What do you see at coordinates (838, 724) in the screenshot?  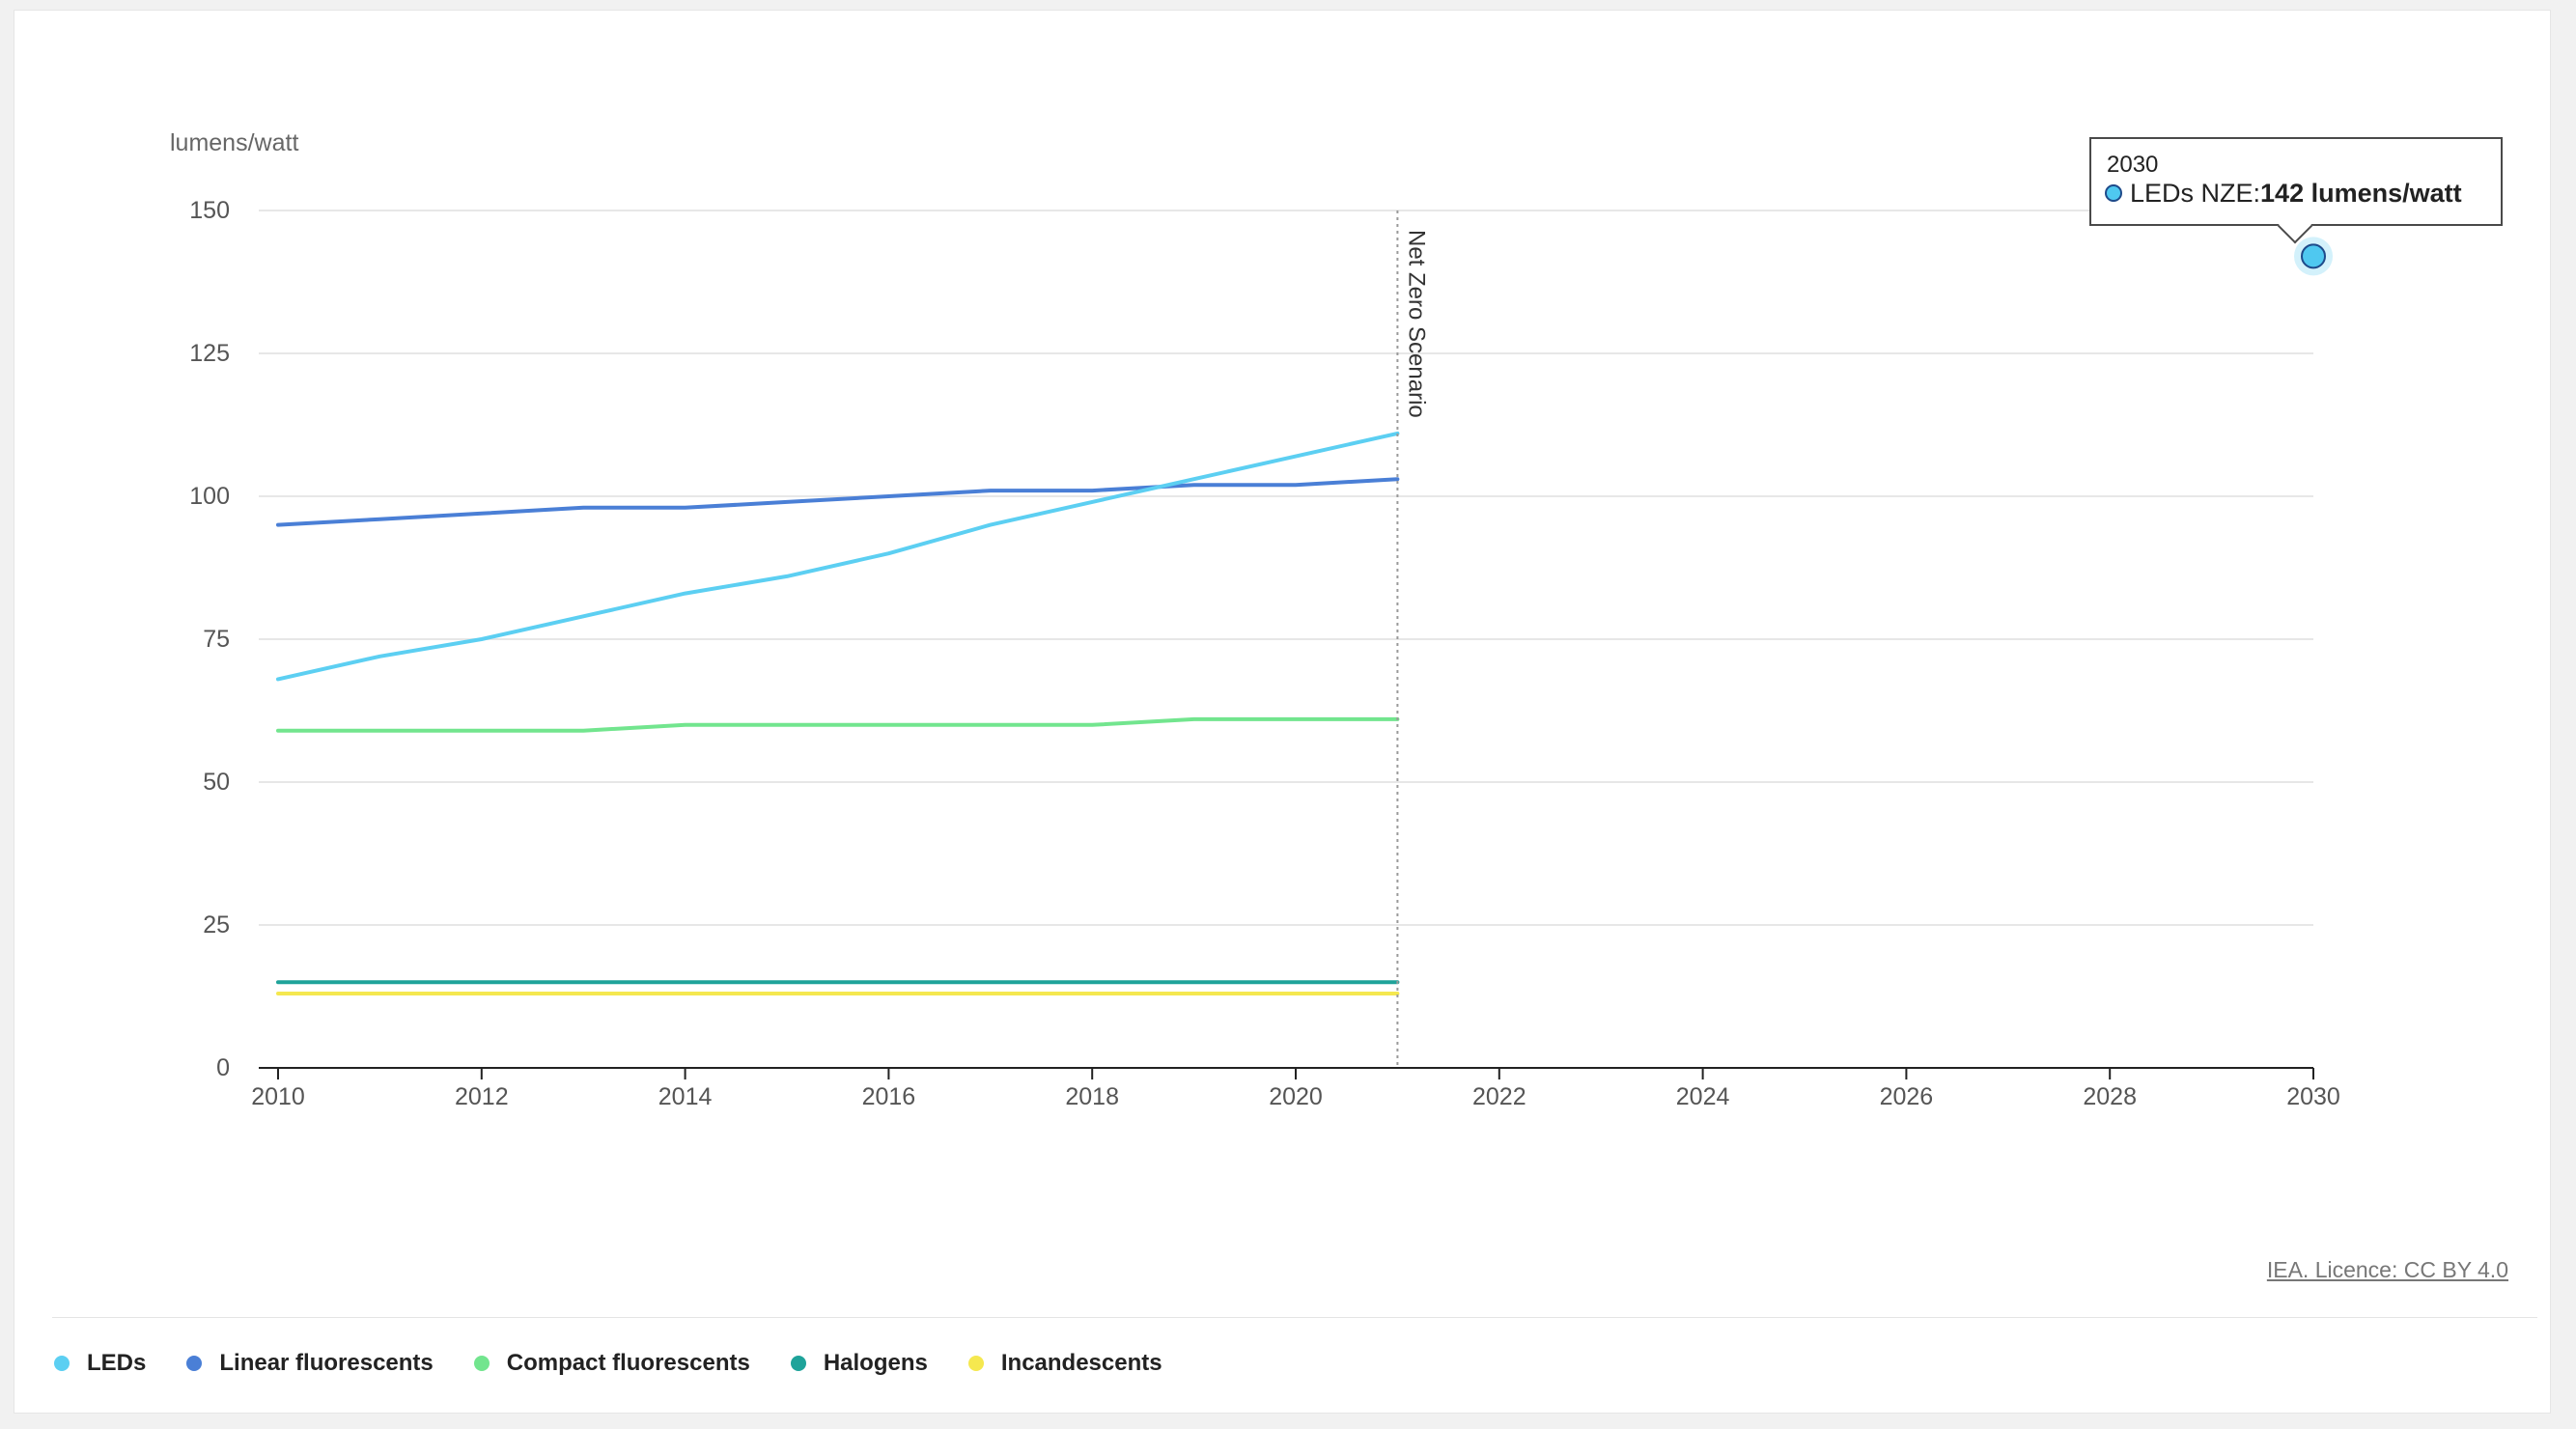 I see `series-line-compact-fluorescents` at bounding box center [838, 724].